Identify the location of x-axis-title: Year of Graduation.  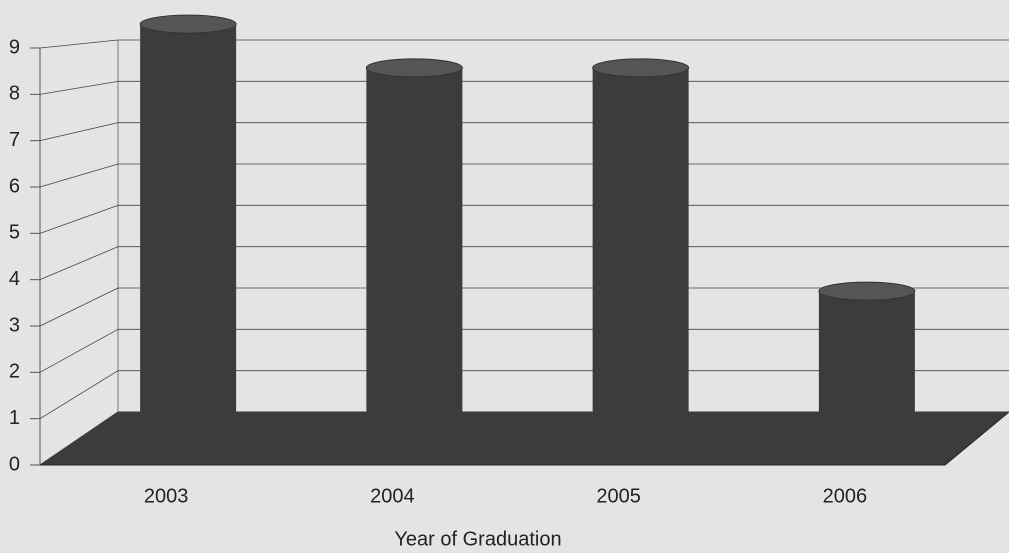
(477, 539).